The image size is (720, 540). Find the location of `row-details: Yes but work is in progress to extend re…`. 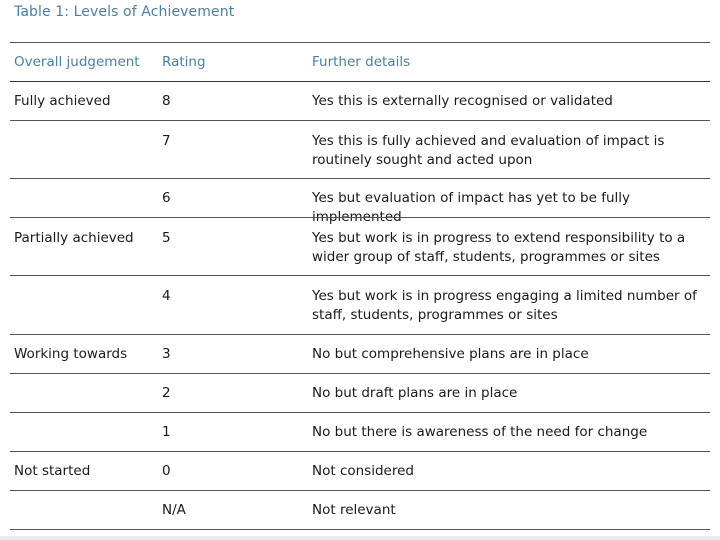

row-details: Yes but work is in progress to extend re… is located at coordinates (499, 247).